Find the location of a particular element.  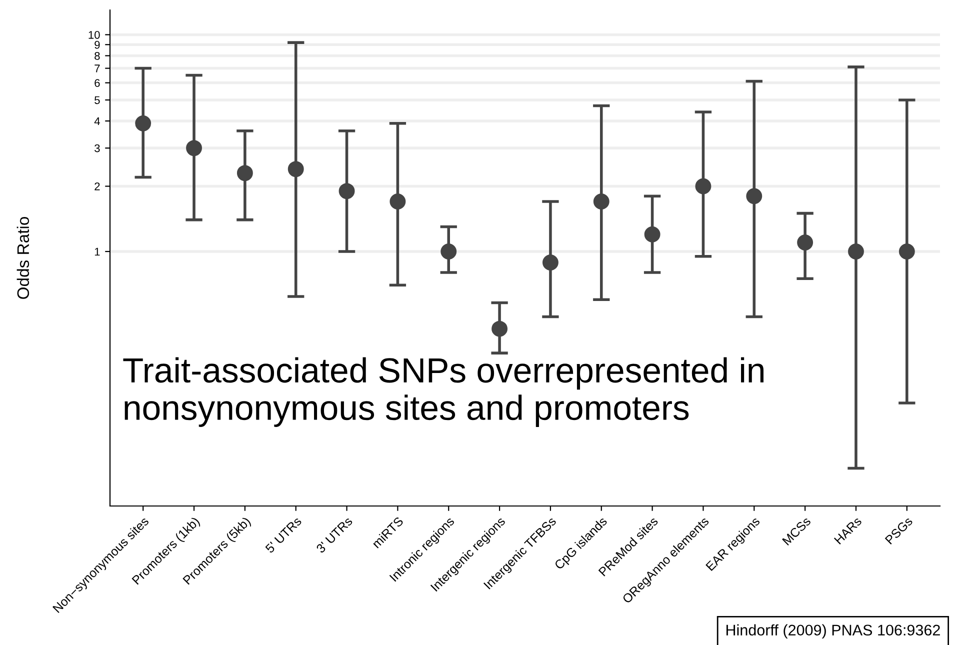

text: Hindorff (2009) PNAS 106:9362 is located at coordinates (833, 631).